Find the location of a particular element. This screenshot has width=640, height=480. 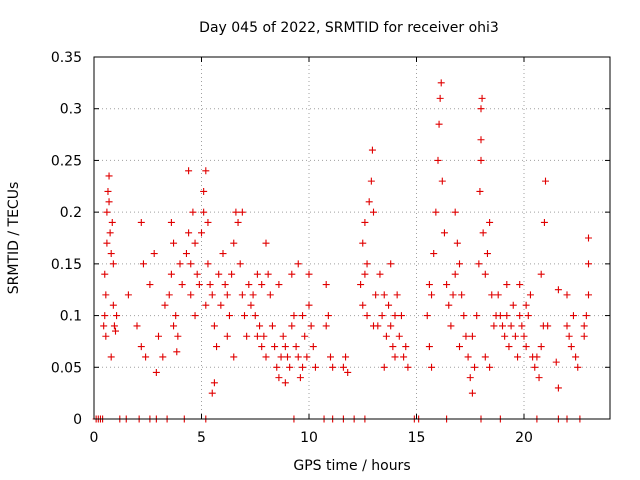

y-tick-label: 0.3 is located at coordinates (71, 110).